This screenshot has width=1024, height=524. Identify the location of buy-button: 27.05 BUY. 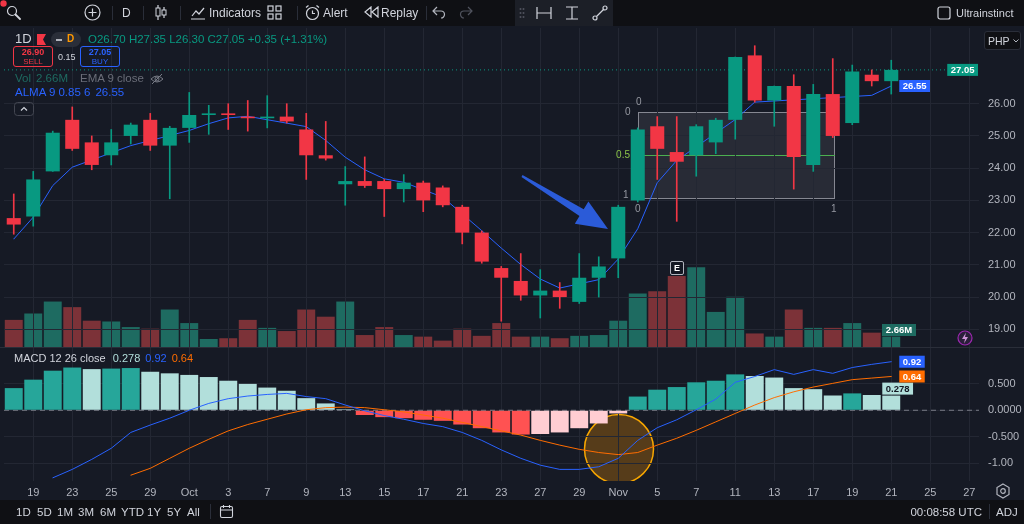
(100, 56).